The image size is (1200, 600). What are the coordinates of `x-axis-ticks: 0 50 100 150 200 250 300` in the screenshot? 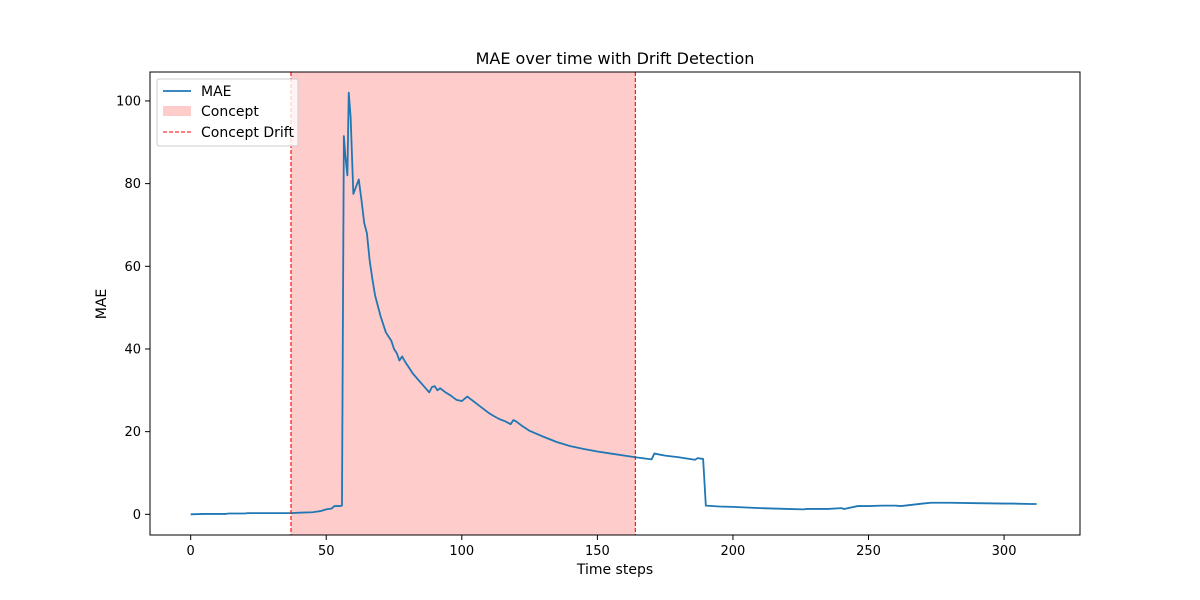 It's located at (602, 547).